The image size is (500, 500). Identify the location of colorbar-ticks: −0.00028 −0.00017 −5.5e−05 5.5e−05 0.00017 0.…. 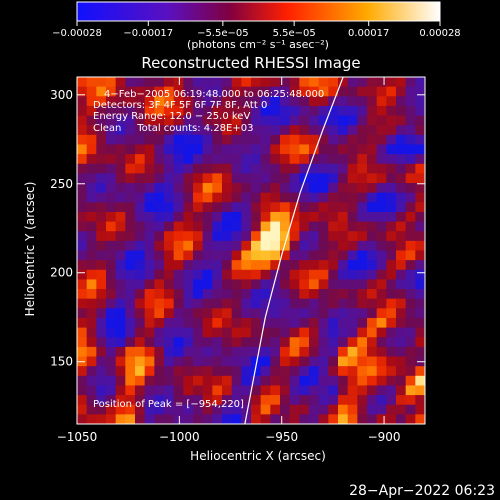
(256, 30).